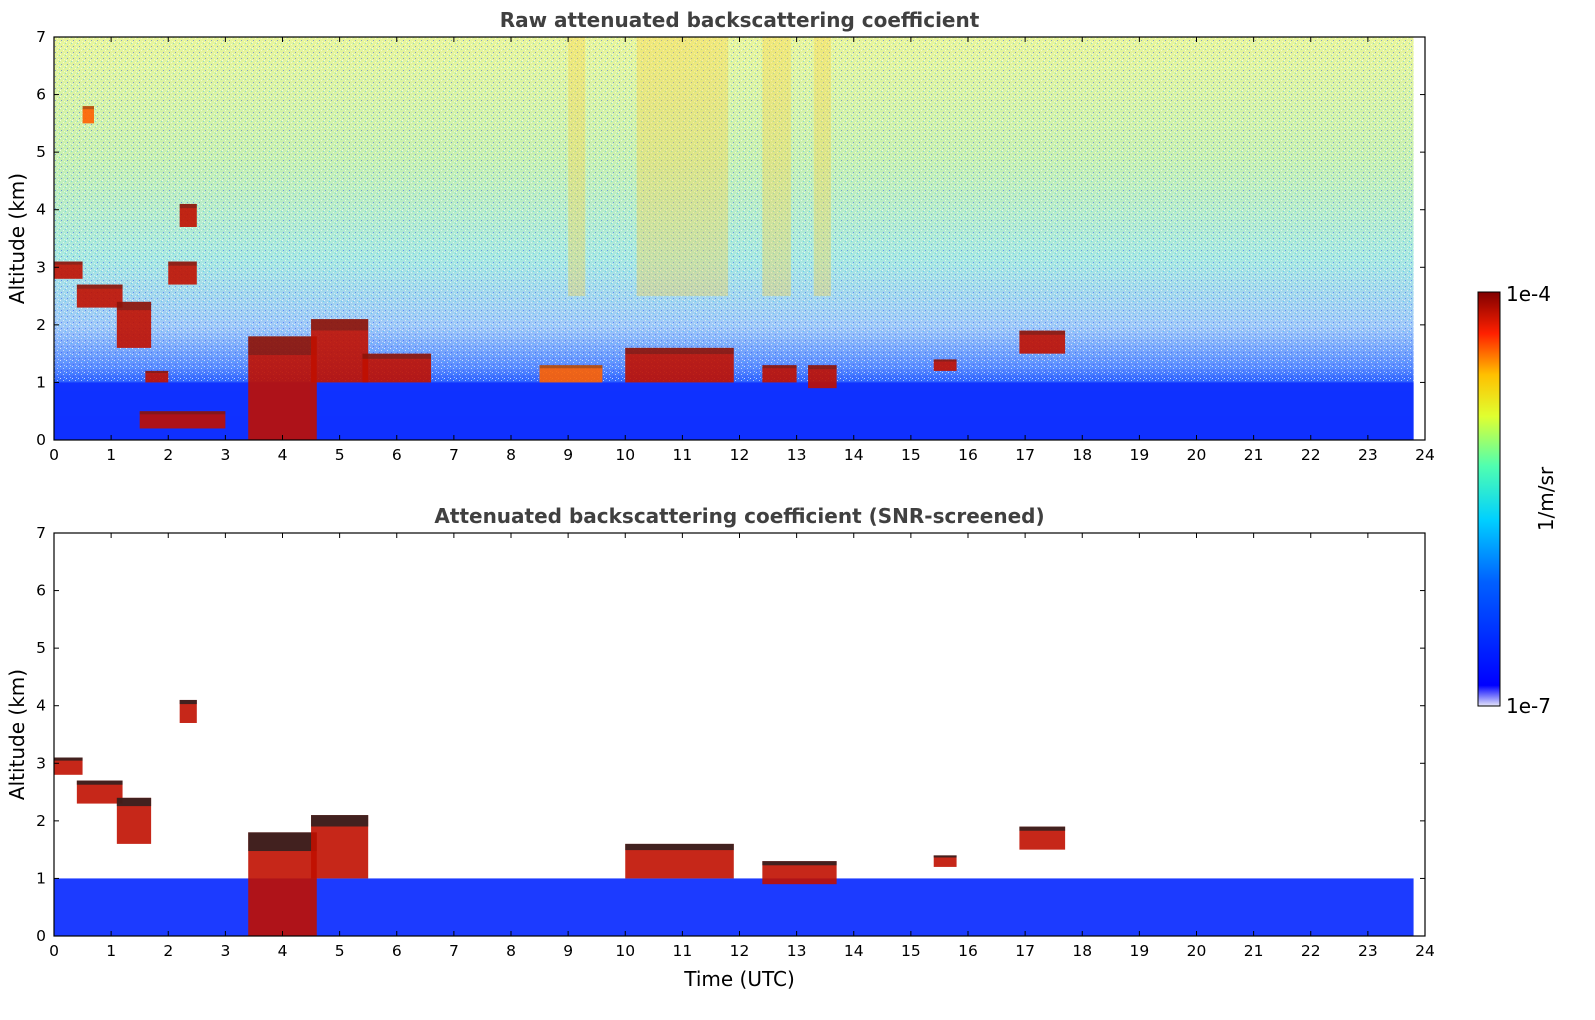 The height and width of the screenshot is (1020, 1595). Describe the element at coordinates (1546, 498) in the screenshot. I see `colorbar-unit-label: 1/m/sr` at that location.